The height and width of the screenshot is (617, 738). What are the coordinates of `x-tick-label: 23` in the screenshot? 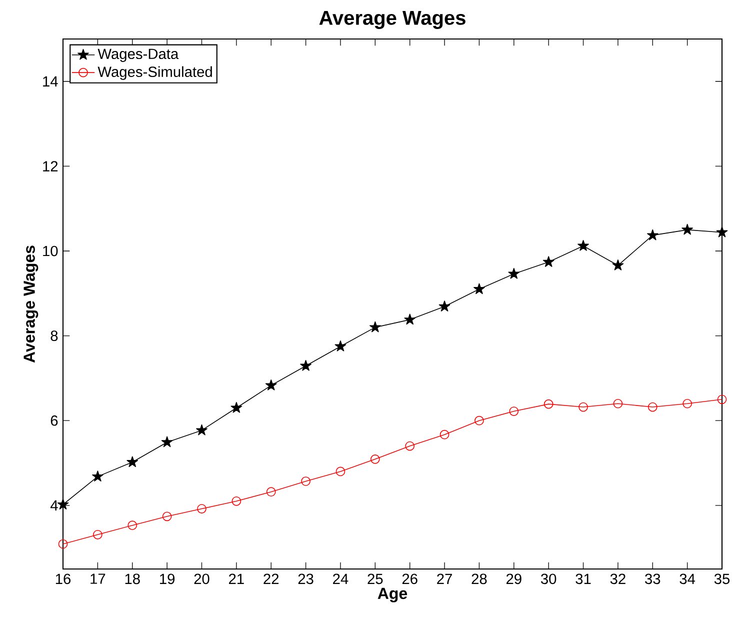 It's located at (306, 579).